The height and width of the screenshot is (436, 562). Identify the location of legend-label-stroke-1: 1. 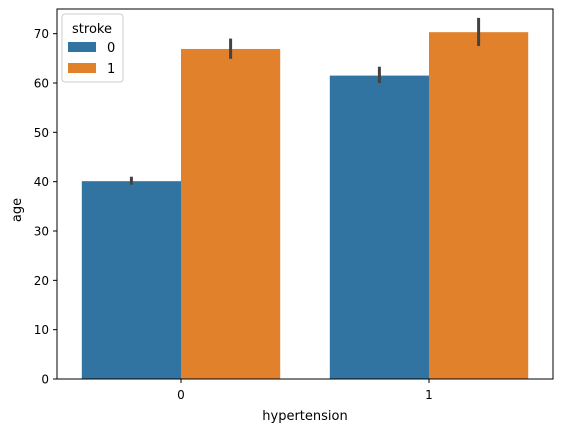
(111, 69).